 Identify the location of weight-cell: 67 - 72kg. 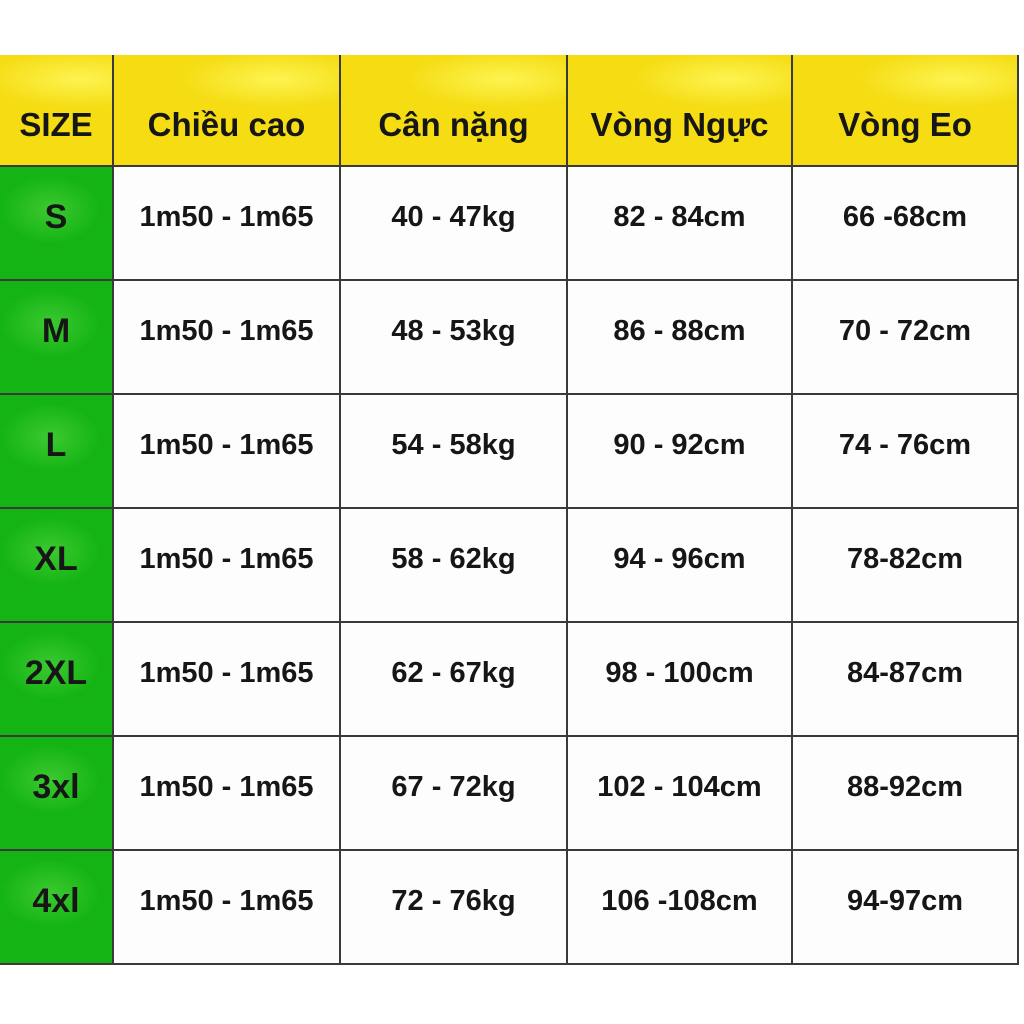
(454, 794).